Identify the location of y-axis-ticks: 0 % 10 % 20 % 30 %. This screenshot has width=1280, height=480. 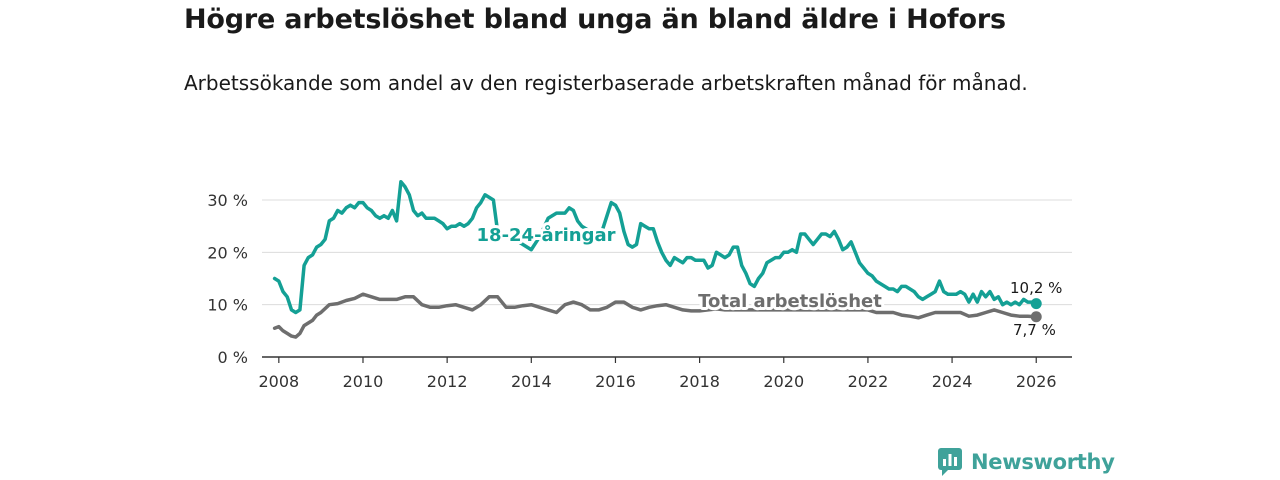
(227, 279).